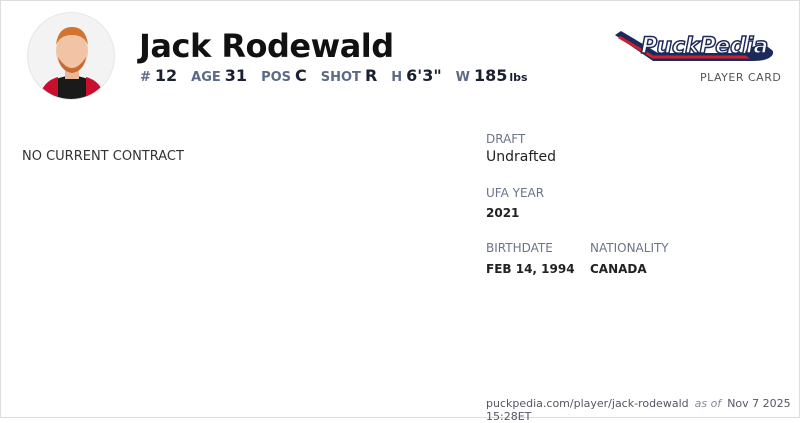 This screenshot has width=800, height=423. Describe the element at coordinates (518, 77) in the screenshot. I see `weight-unit: lbs` at that location.